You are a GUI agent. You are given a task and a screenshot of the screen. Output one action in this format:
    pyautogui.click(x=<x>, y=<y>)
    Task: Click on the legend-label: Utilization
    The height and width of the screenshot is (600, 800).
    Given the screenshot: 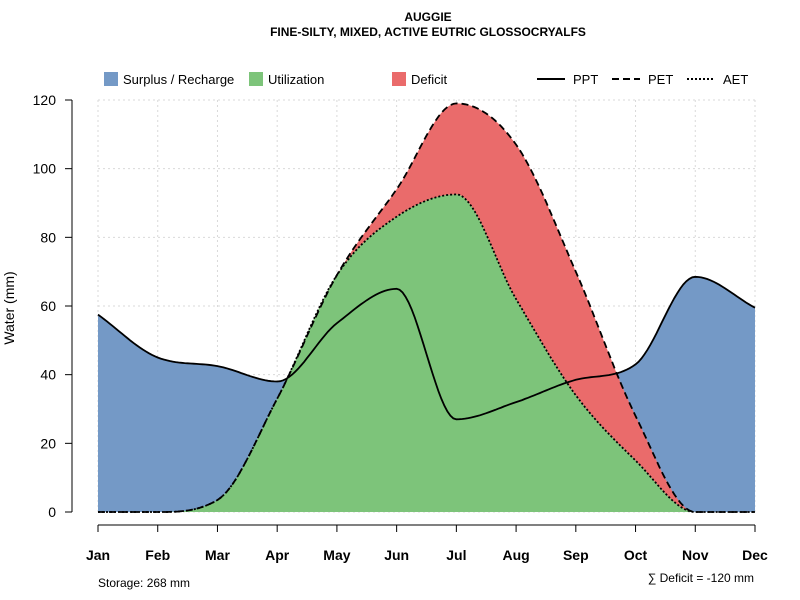 What is the action you would take?
    pyautogui.click(x=296, y=79)
    